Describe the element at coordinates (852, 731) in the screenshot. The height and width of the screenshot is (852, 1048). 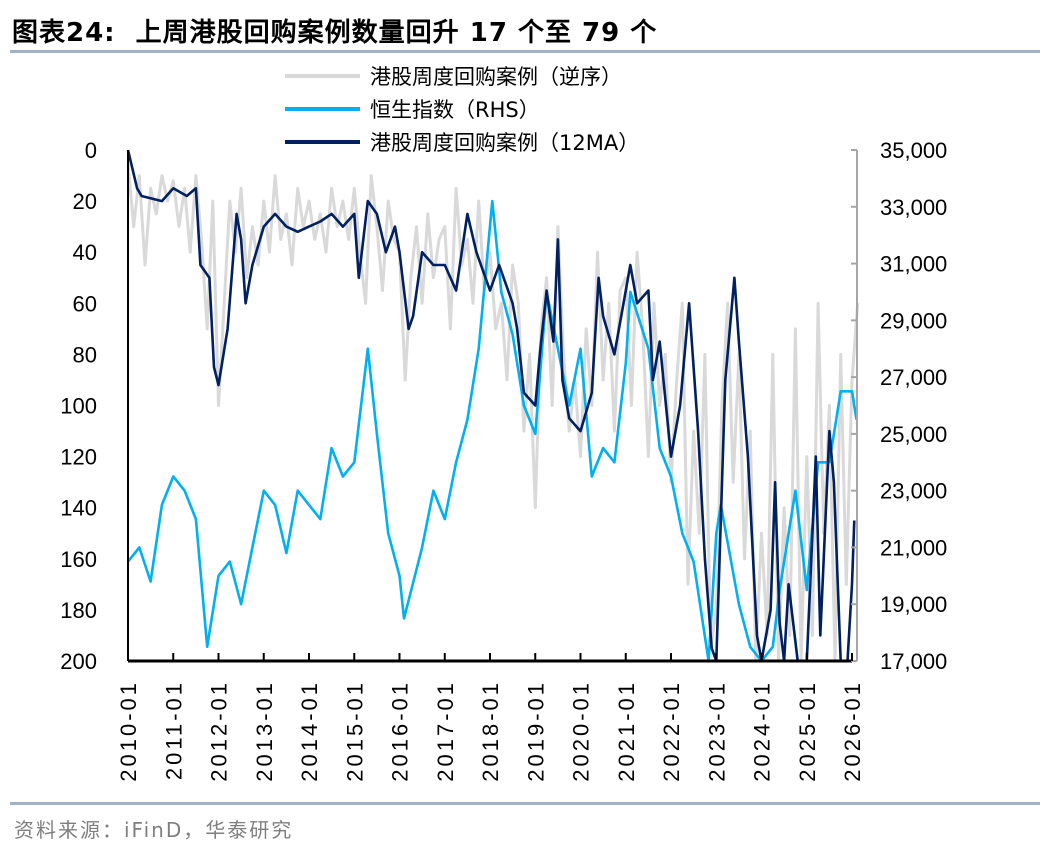
I see `x-tick-label: 2026-01` at that location.